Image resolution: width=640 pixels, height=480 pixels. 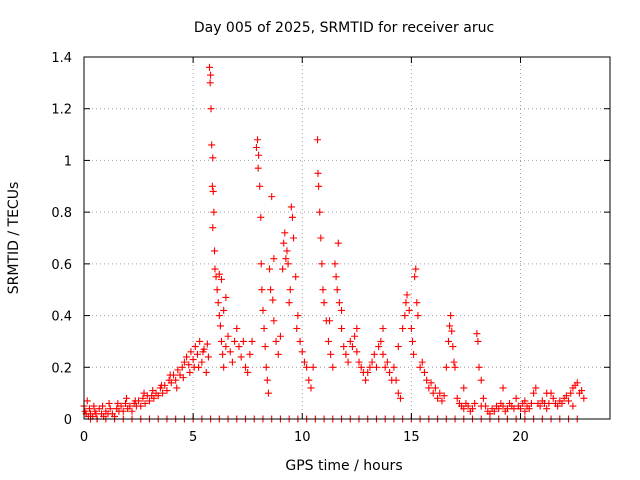 I want to click on x-axis-label: GPS time / hours, so click(x=343, y=466).